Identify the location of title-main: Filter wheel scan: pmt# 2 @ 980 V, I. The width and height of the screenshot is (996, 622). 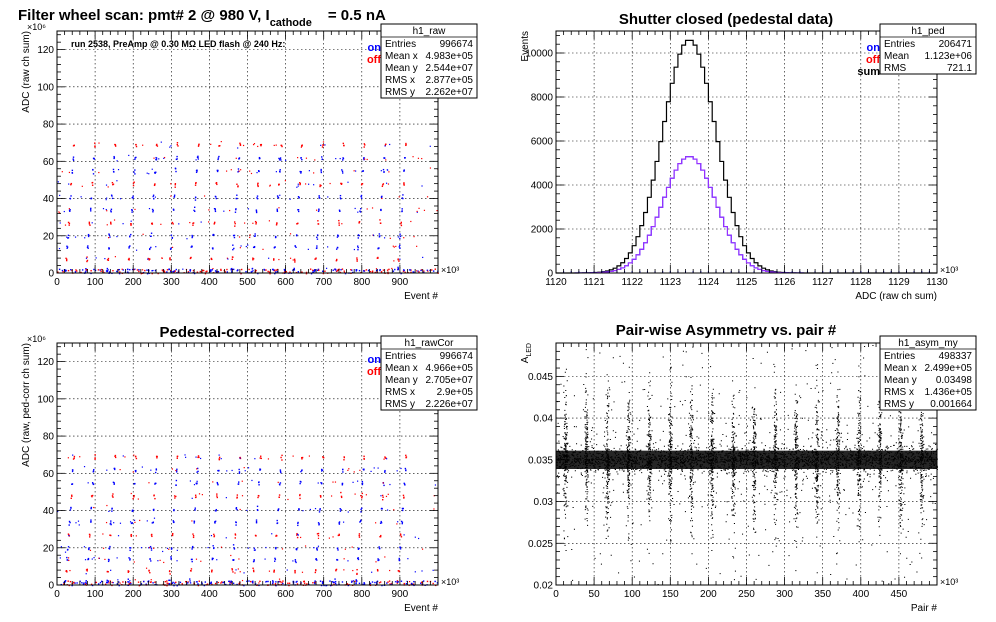
(144, 15).